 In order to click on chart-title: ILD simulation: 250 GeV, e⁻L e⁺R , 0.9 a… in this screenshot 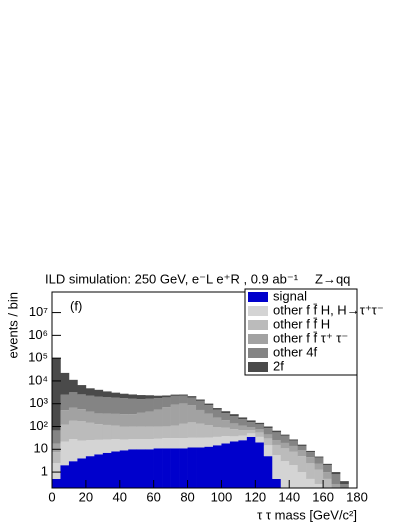, I will do `click(172, 278)`.